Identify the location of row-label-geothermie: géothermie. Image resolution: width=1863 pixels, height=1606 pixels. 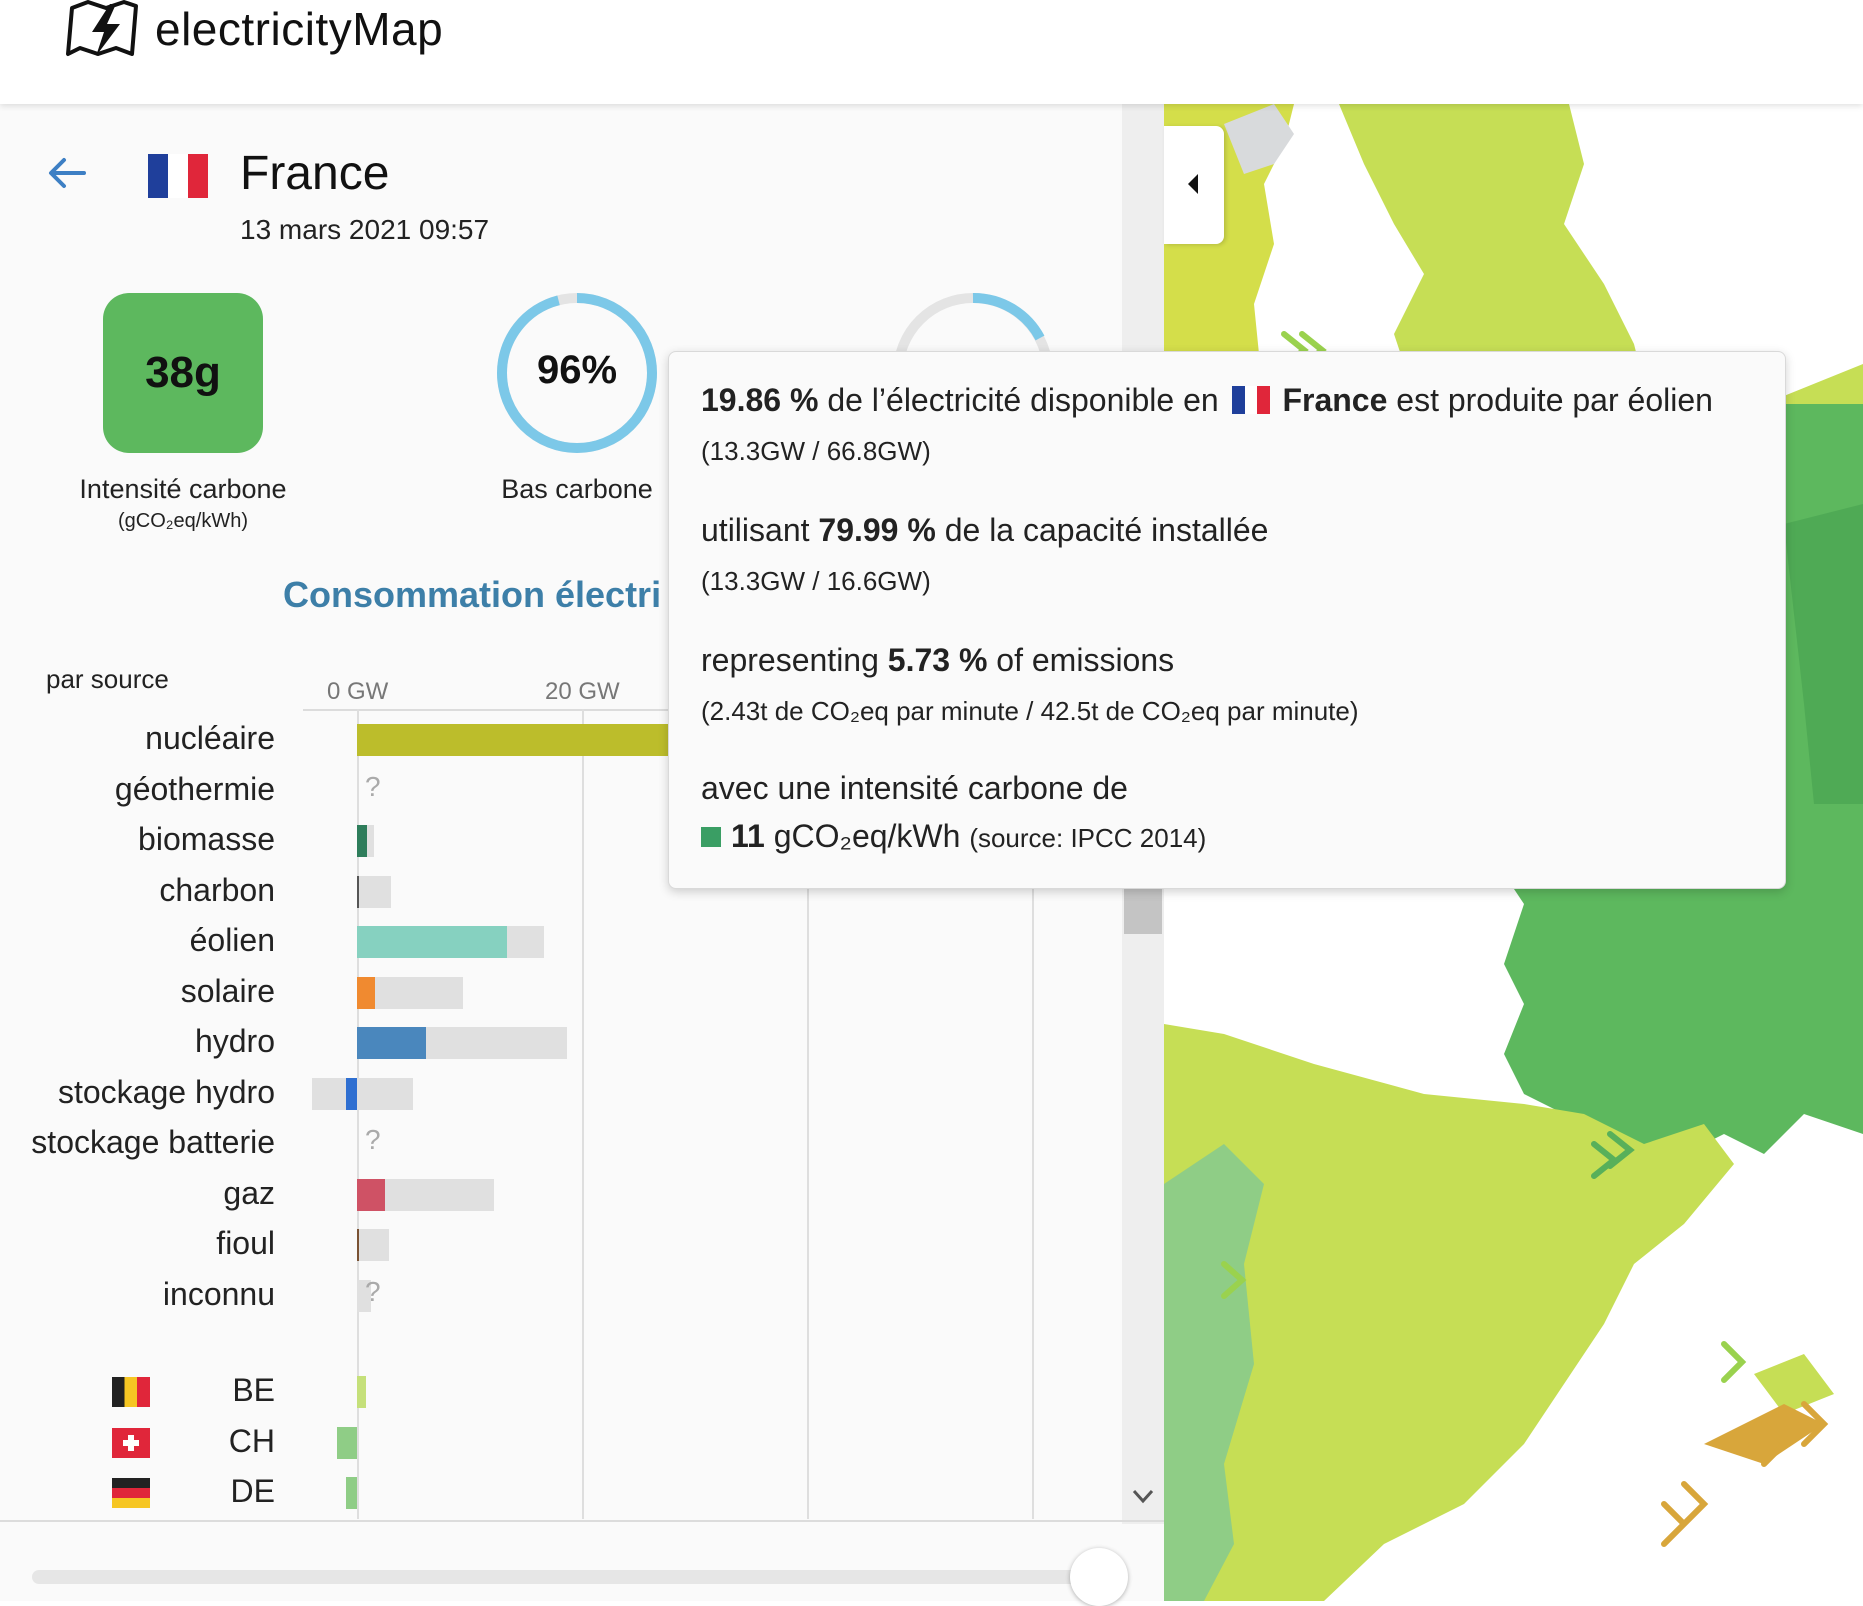
(194, 788).